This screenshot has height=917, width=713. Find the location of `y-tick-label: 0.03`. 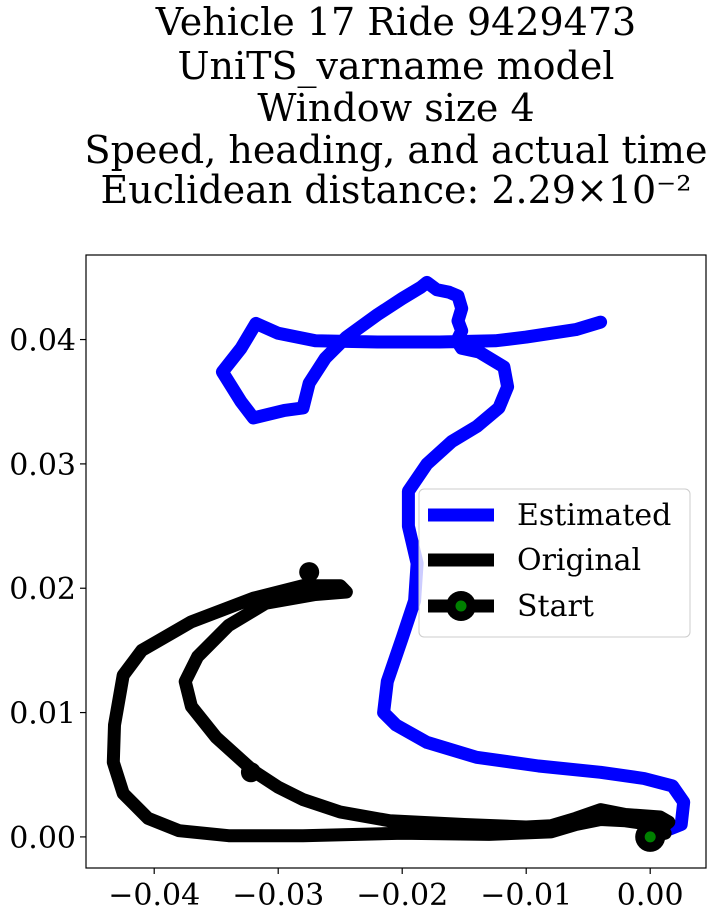

y-tick-label: 0.03 is located at coordinates (42, 465).